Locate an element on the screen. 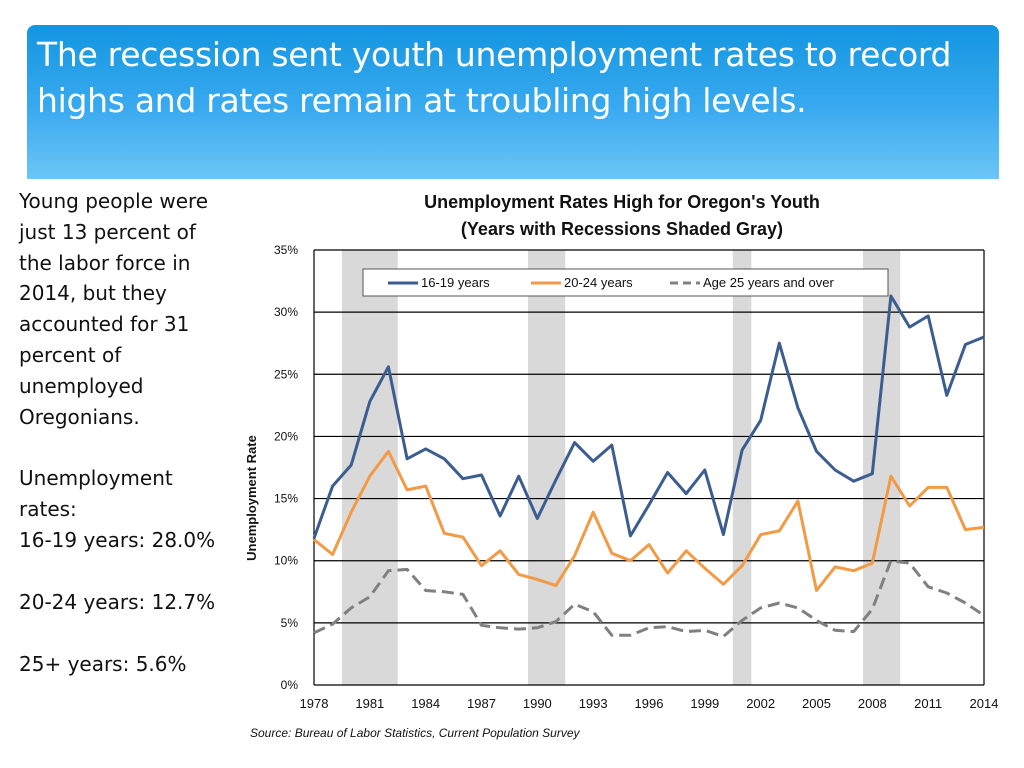 Image resolution: width=1024 pixels, height=768 pixels. legend-label-0: 16-19 years is located at coordinates (455, 282).